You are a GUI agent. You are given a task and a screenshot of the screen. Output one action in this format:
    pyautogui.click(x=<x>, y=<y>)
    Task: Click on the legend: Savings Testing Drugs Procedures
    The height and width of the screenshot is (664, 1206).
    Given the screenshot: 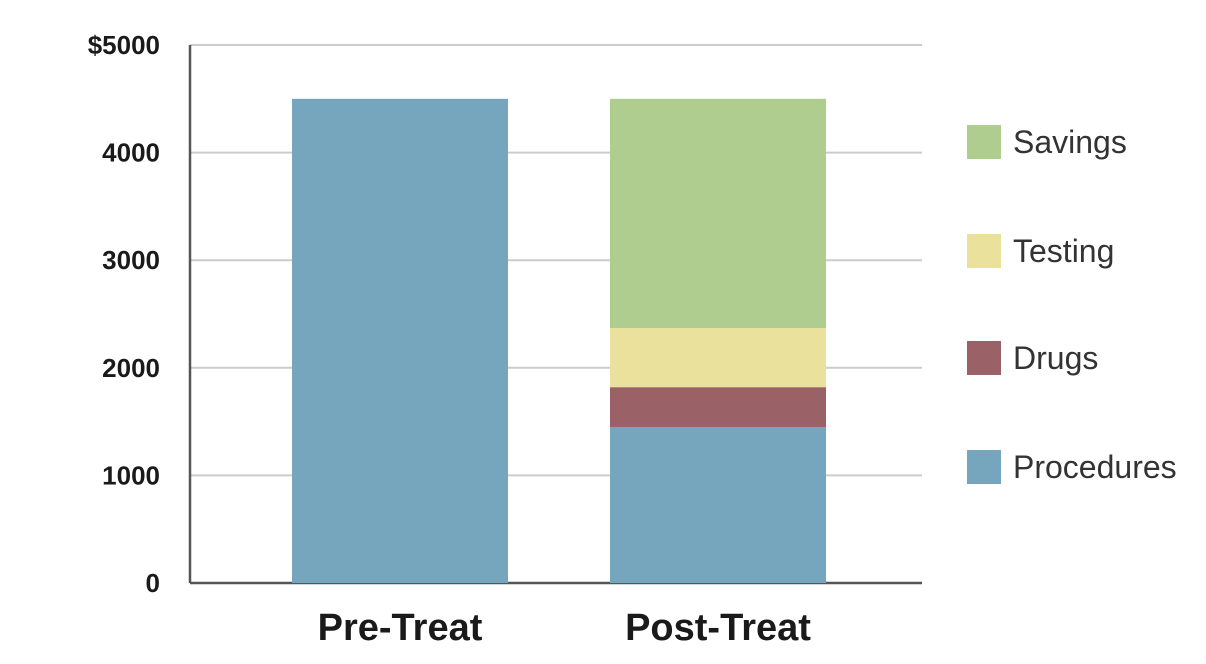 What is the action you would take?
    pyautogui.click(x=1072, y=304)
    